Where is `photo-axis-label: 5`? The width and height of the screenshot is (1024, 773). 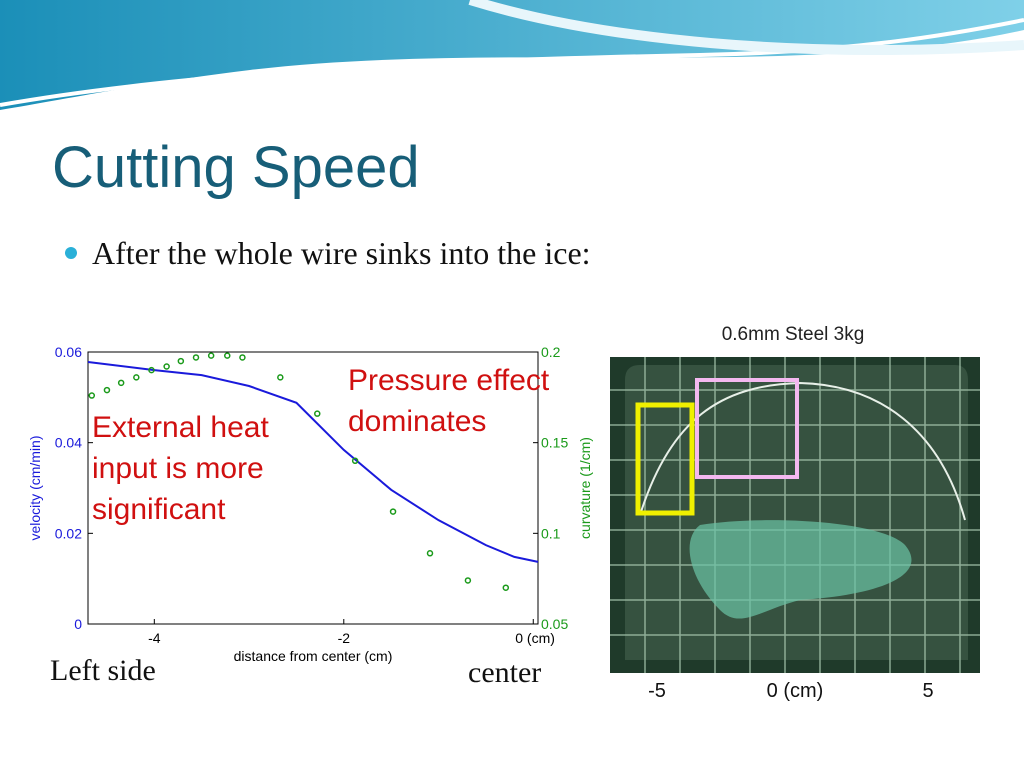 photo-axis-label: 5 is located at coordinates (927, 691).